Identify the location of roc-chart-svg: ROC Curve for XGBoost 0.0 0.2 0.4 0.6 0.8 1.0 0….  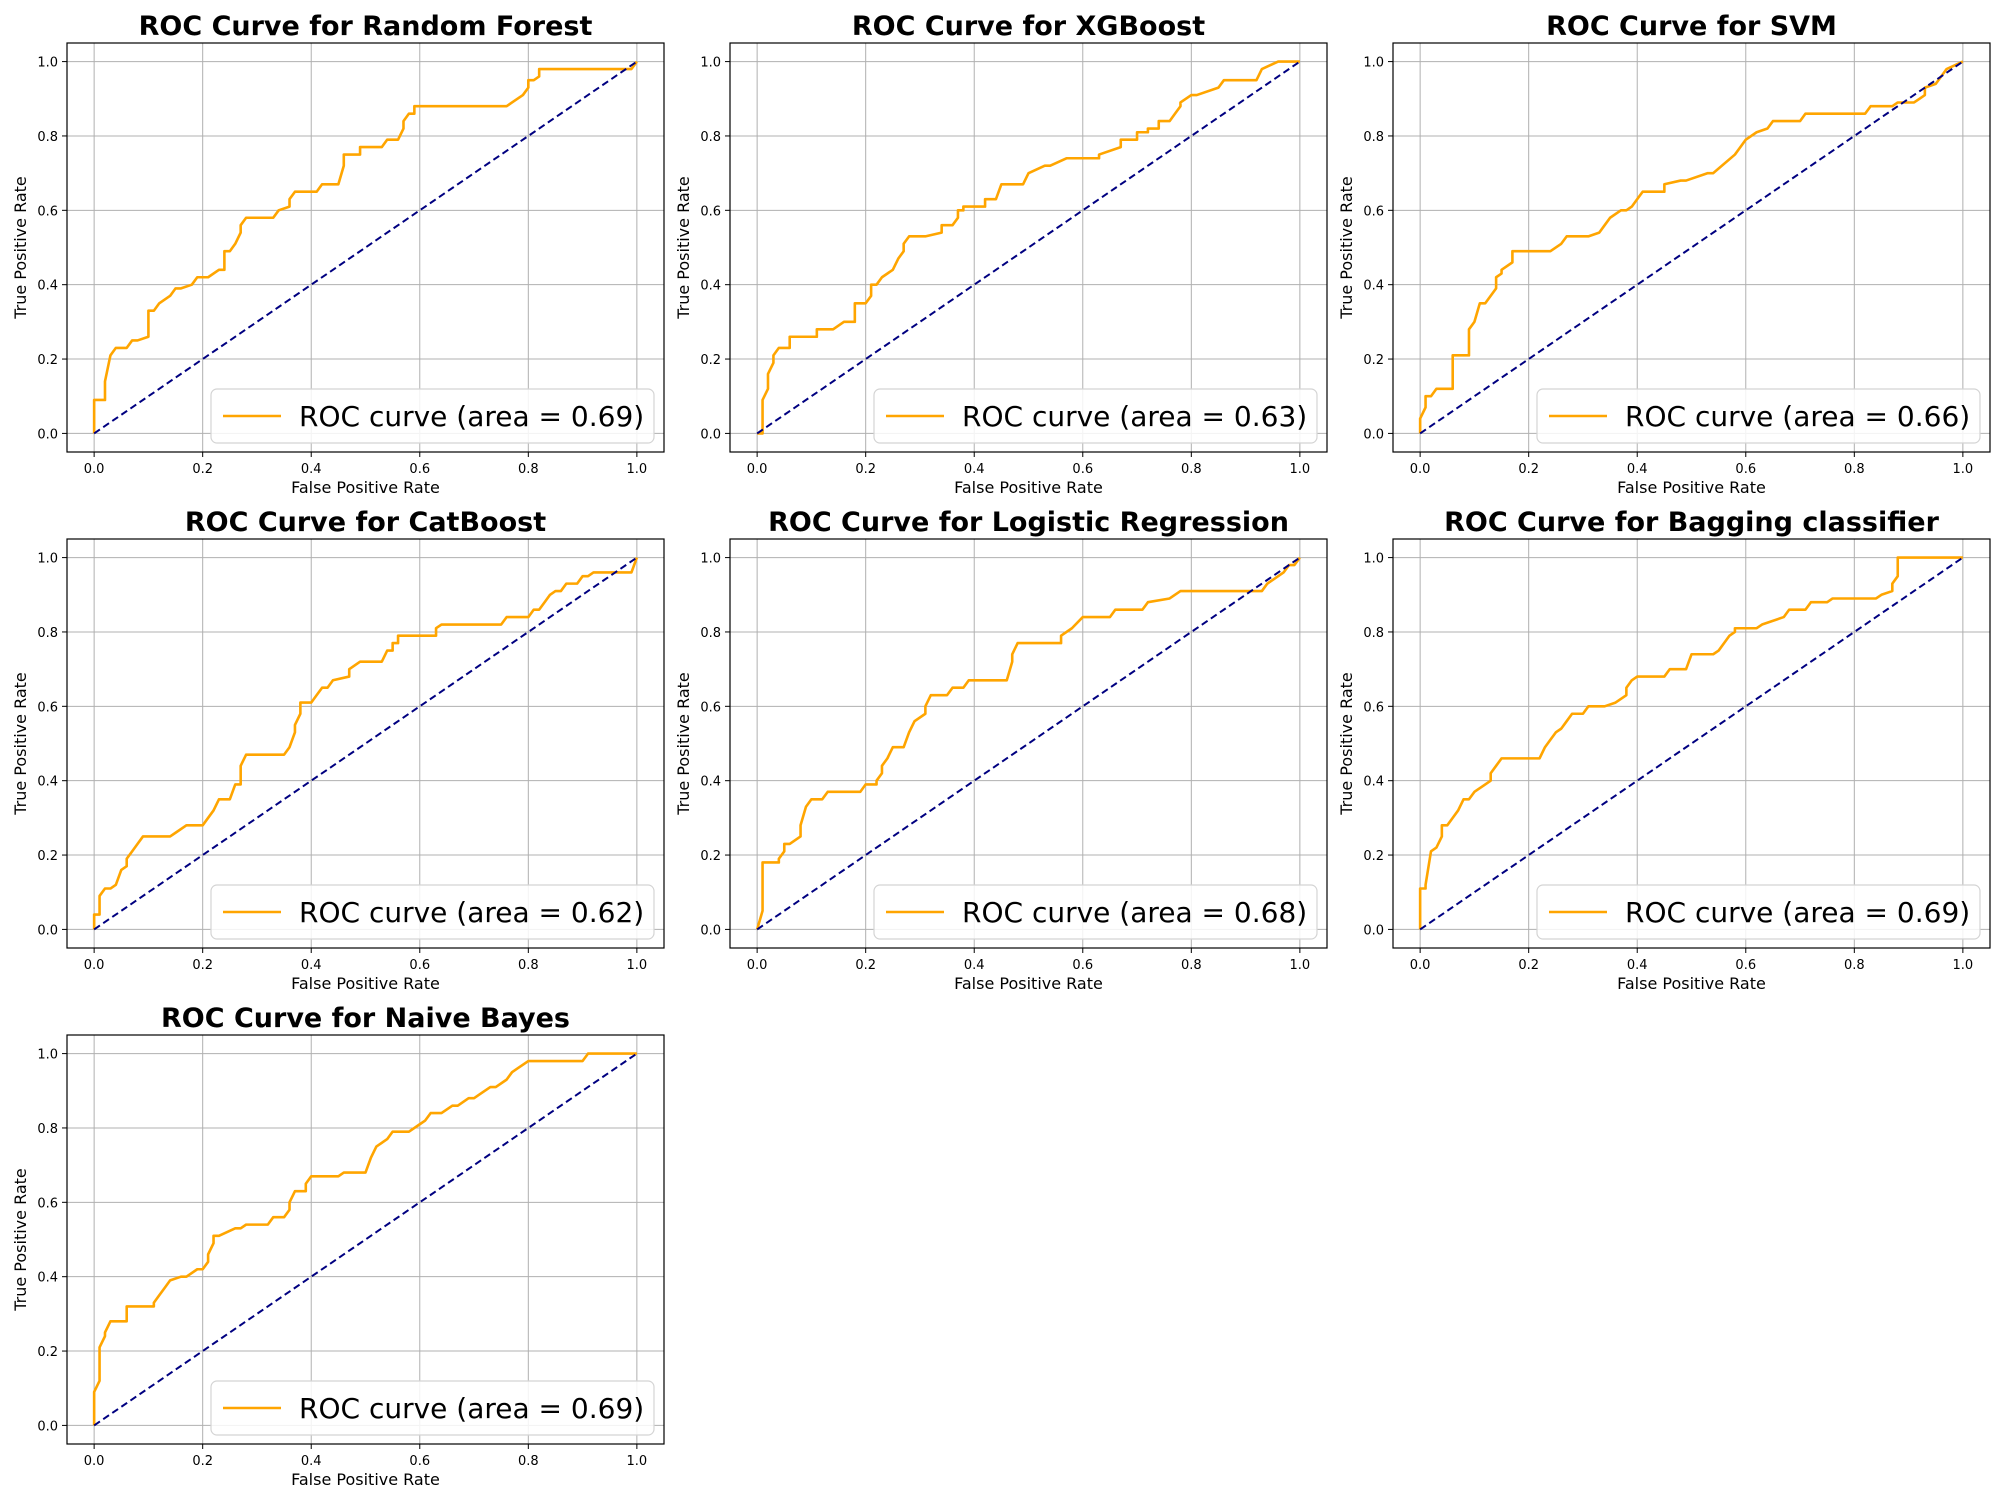
(1001, 254).